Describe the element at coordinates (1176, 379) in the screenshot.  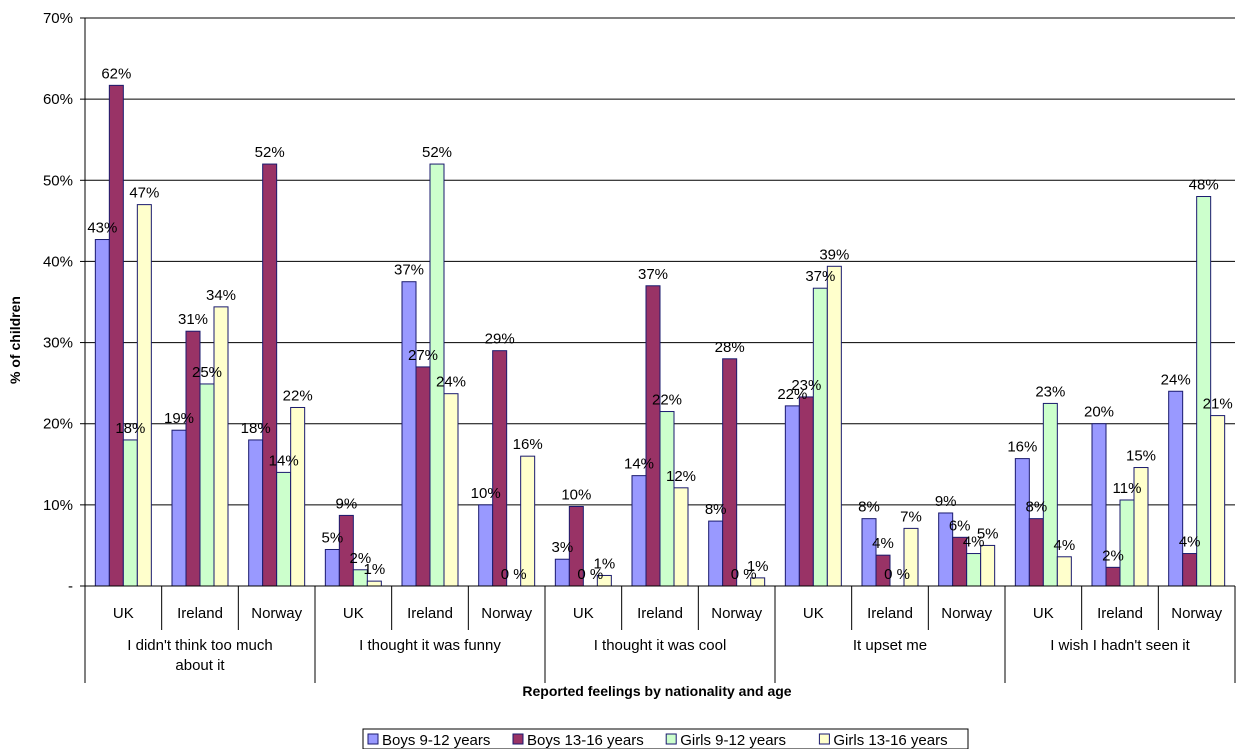
I see `data-label: 24%` at that location.